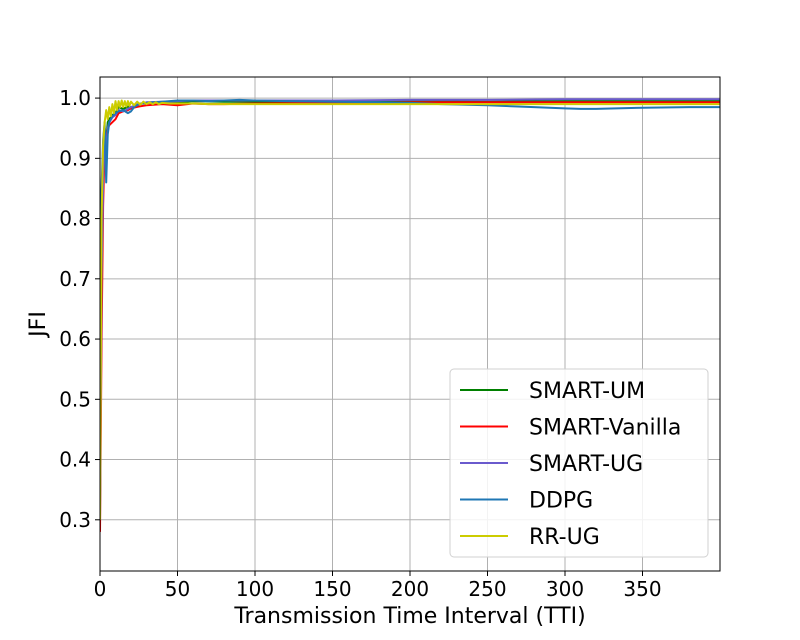 The width and height of the screenshot is (800, 640). Describe the element at coordinates (75, 460) in the screenshot. I see `y-tick-label: 0.4` at that location.